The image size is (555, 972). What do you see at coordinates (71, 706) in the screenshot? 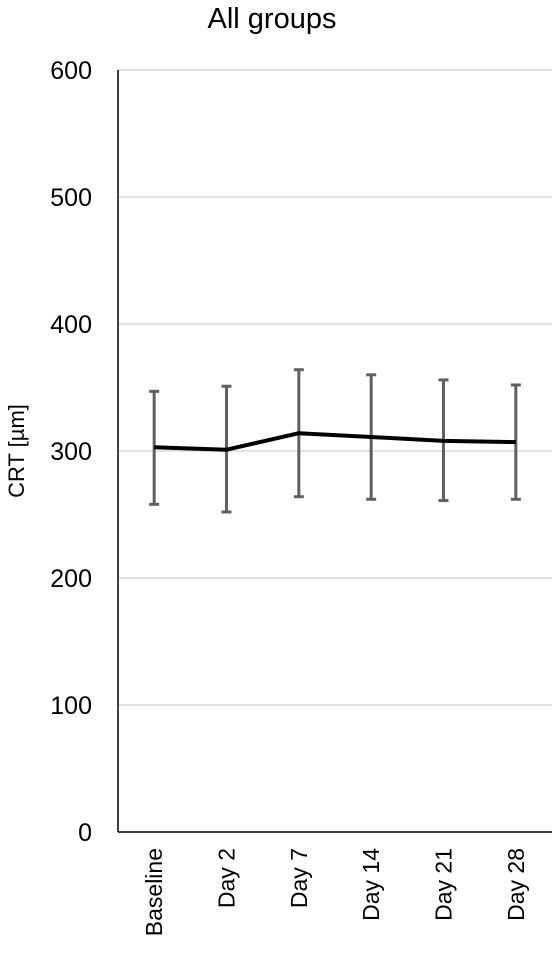
I see `y-tick-label: 100` at bounding box center [71, 706].